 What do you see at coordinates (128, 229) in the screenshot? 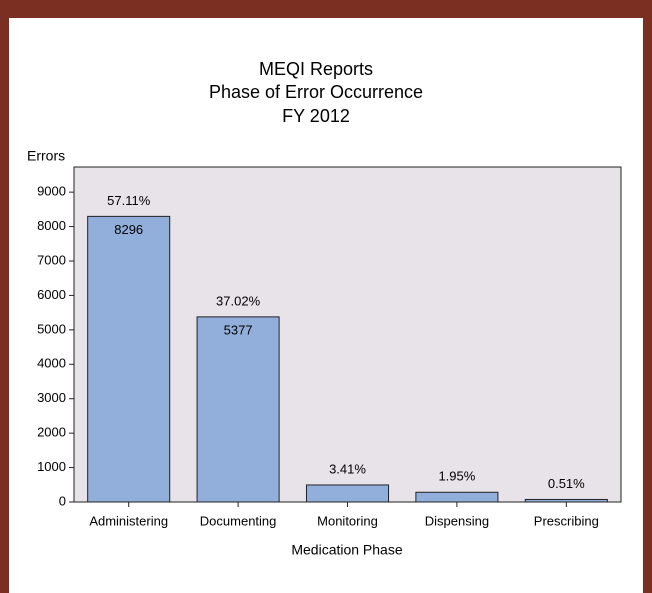
I see `value-label: 8296` at bounding box center [128, 229].